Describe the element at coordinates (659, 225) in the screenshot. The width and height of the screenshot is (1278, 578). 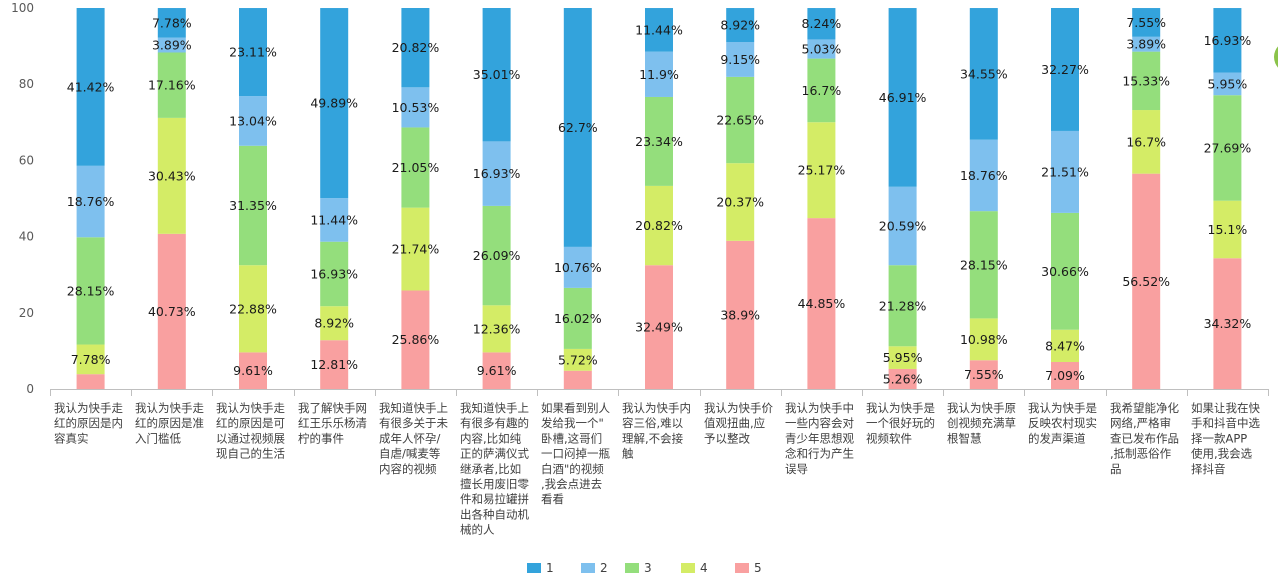
I see `data-label: 20.82%` at that location.